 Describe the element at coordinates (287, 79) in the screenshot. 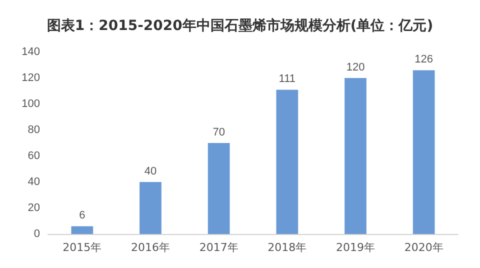

I see `data-label: 111` at that location.